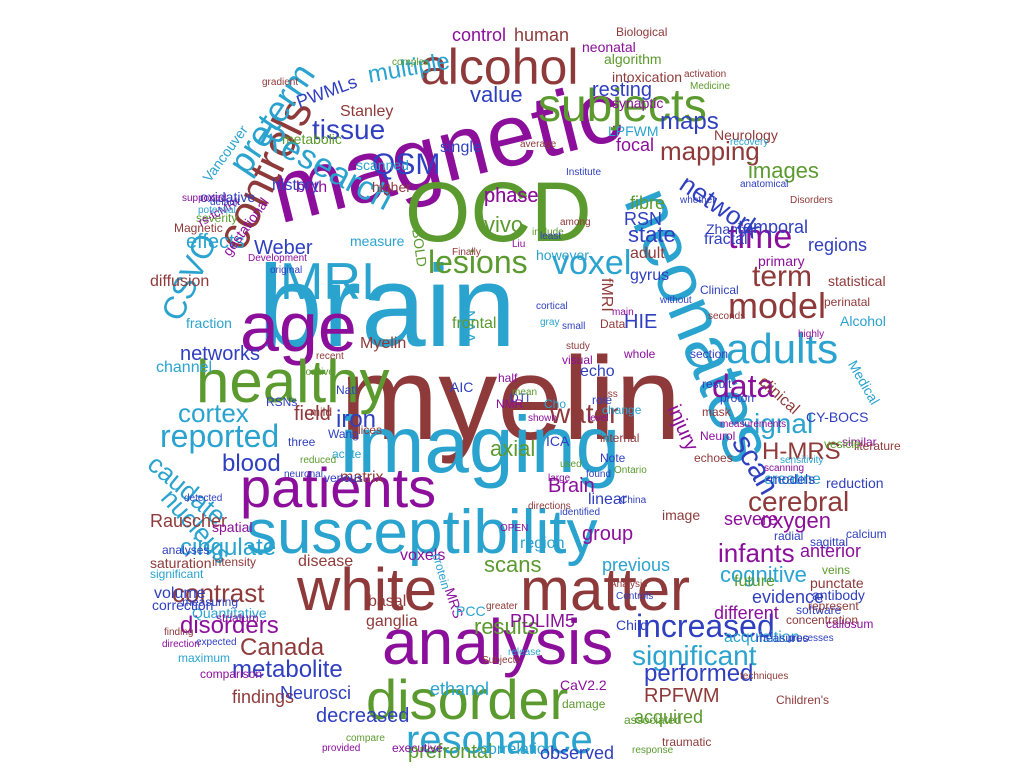 This screenshot has width=1024, height=768. What do you see at coordinates (204, 198) in the screenshot?
I see `word-supported: supported` at bounding box center [204, 198].